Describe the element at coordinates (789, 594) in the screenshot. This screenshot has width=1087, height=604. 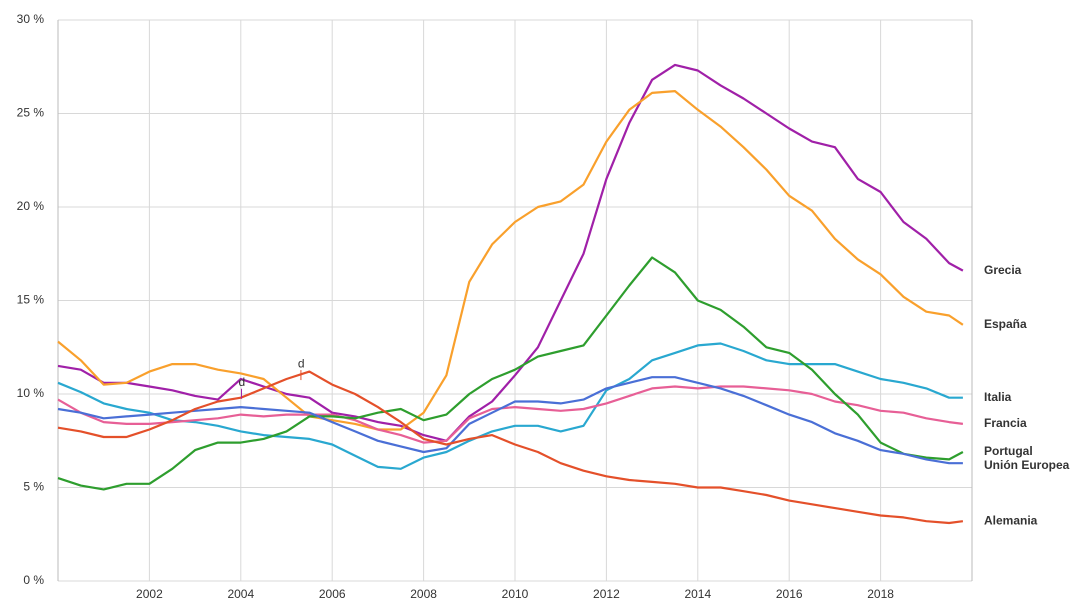
I see `x-tick-label: 2016` at that location.